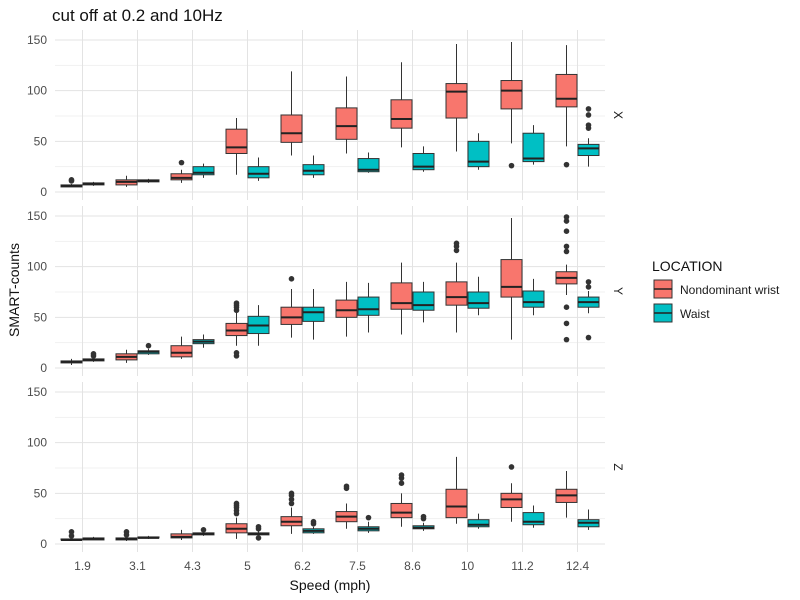 The height and width of the screenshot is (600, 800). What do you see at coordinates (618, 466) in the screenshot?
I see `facet-label: Z` at bounding box center [618, 466].